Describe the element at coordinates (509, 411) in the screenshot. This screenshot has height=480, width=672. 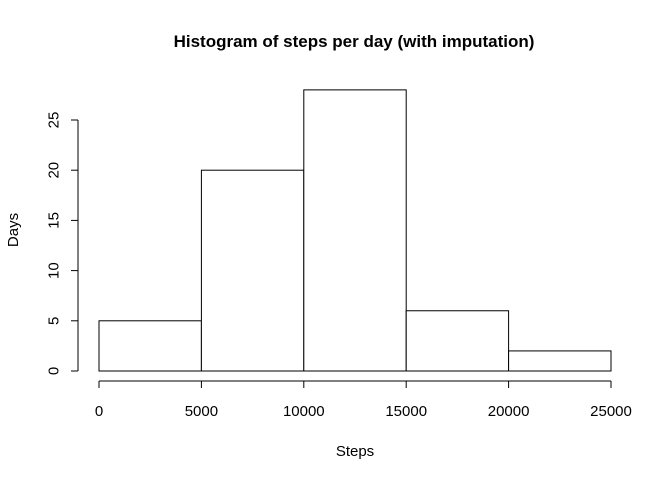
I see `x-tick-label: 20000` at that location.